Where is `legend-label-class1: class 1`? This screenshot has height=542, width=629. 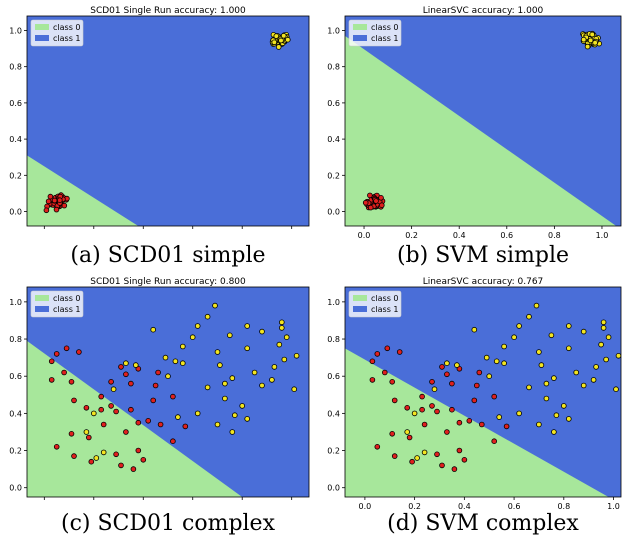 legend-label-class1: class 1 is located at coordinates (385, 309).